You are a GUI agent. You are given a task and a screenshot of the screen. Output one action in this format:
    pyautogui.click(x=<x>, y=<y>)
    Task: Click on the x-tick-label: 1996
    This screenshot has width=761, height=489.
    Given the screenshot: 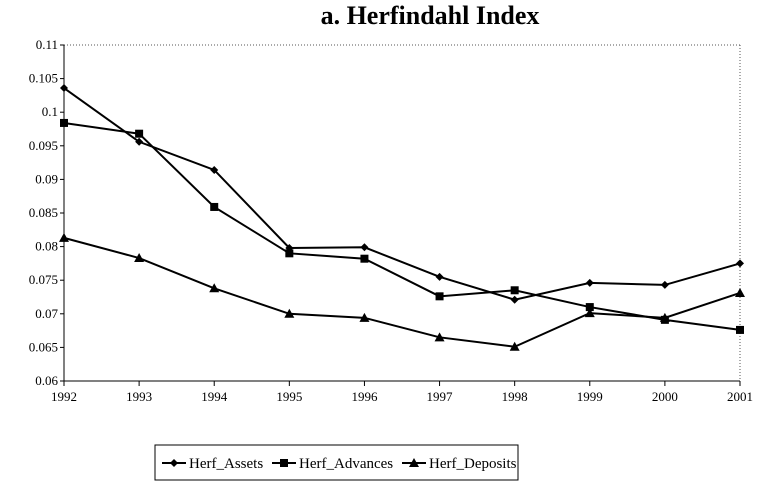 What is the action you would take?
    pyautogui.click(x=364, y=396)
    